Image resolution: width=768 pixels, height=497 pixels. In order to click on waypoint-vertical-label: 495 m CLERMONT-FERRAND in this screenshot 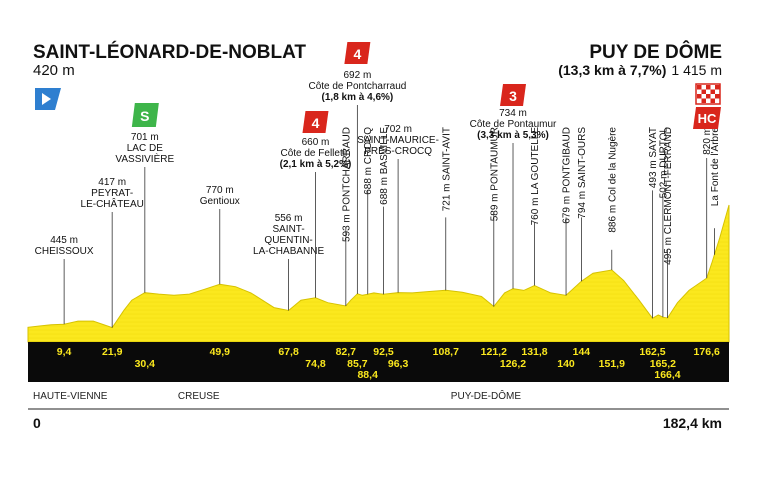, I will do `click(668, 196)`.